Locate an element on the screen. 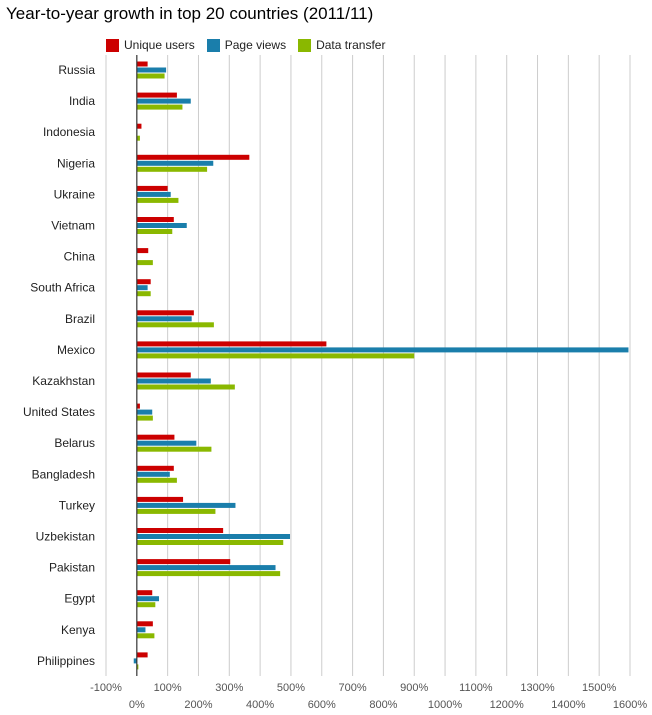 This screenshot has height=715, width=652. bar-unique-users-nigeria is located at coordinates (193, 157).